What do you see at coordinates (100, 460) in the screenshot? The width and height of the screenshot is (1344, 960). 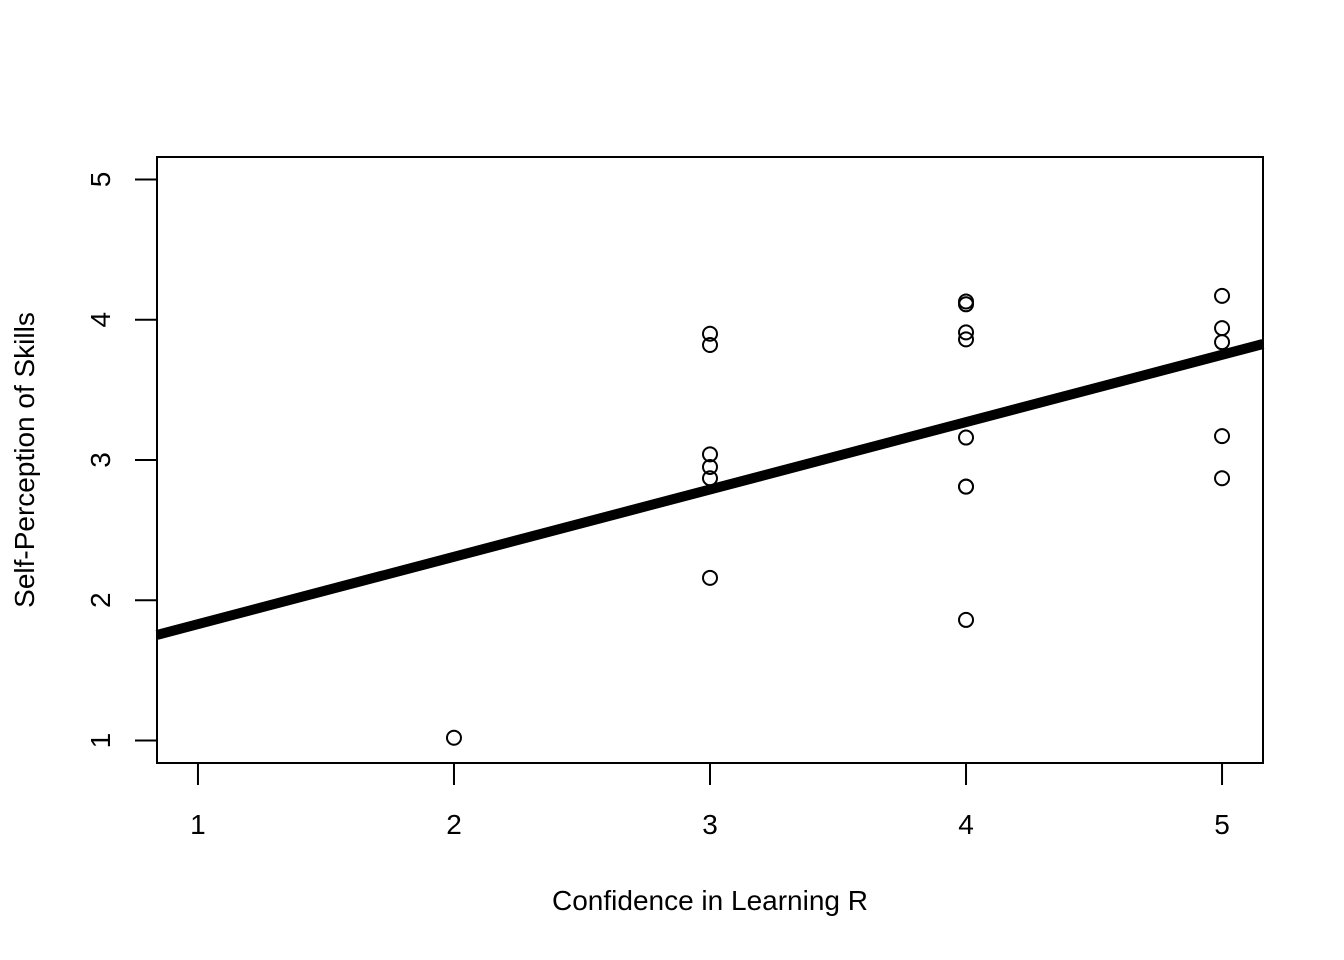 I see `y-tick-label: 3` at bounding box center [100, 460].